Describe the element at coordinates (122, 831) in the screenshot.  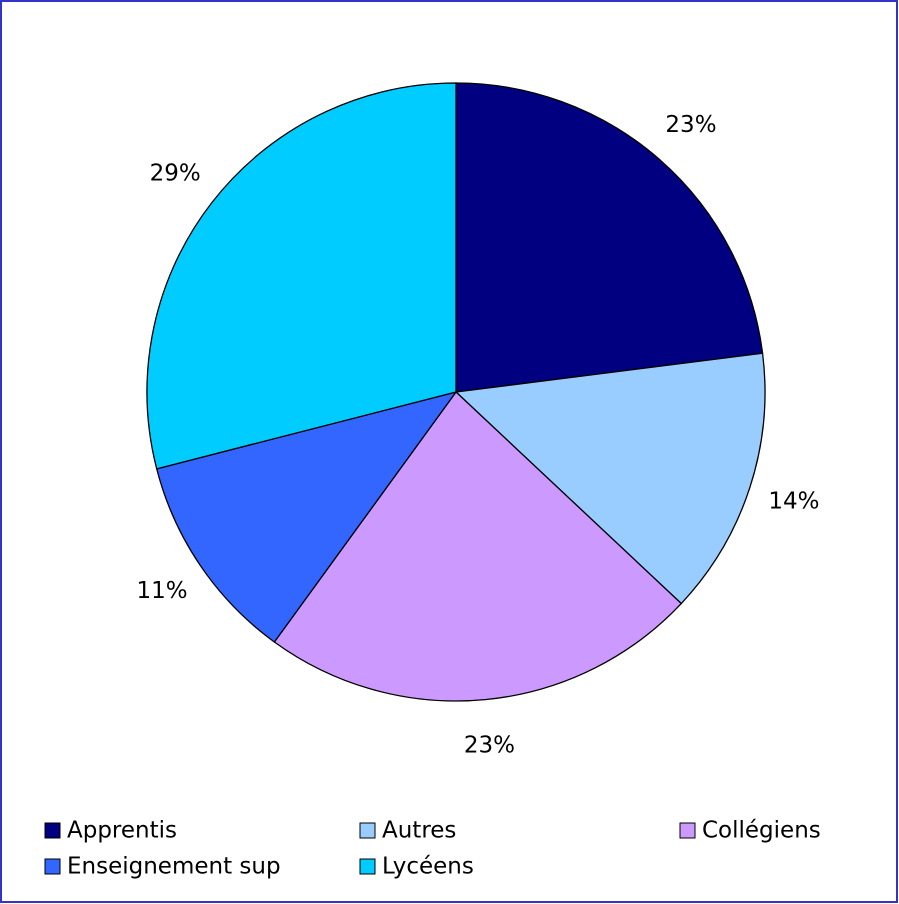
I see `legend-label: Apprentis` at that location.